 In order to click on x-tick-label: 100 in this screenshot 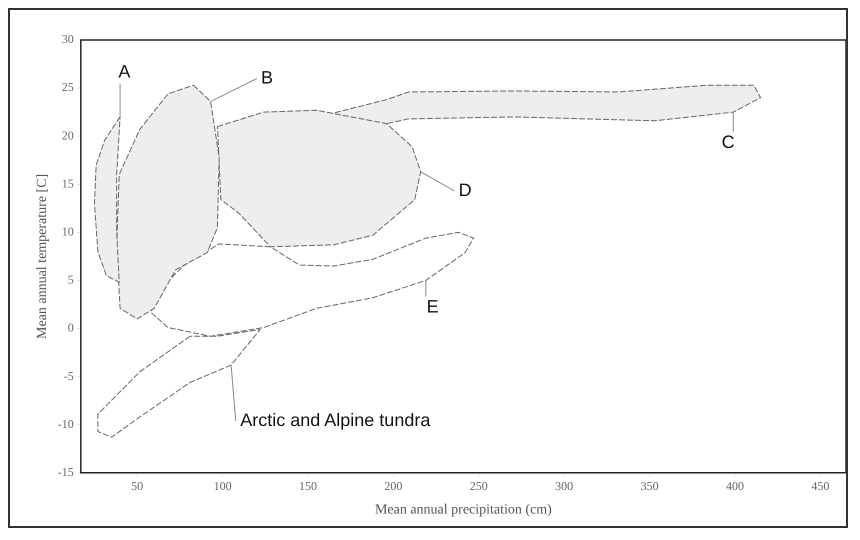, I will do `click(223, 486)`.